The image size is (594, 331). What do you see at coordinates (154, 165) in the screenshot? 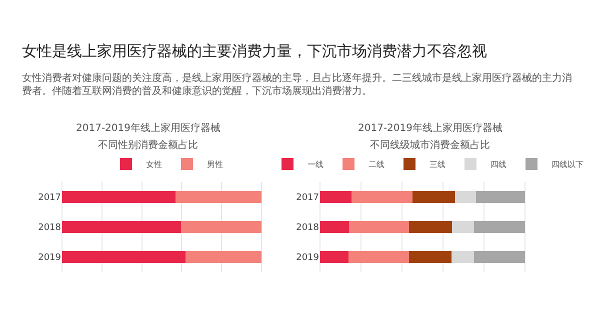
I see `legend-label: 女性` at bounding box center [154, 165].